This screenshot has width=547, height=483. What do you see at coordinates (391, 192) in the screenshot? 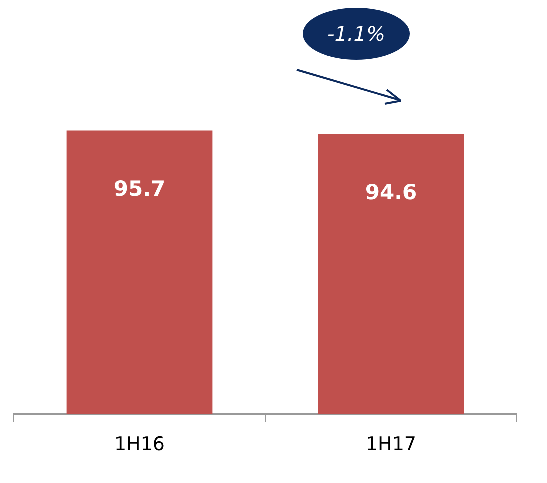
I see `data-label: 94.6` at bounding box center [391, 192].